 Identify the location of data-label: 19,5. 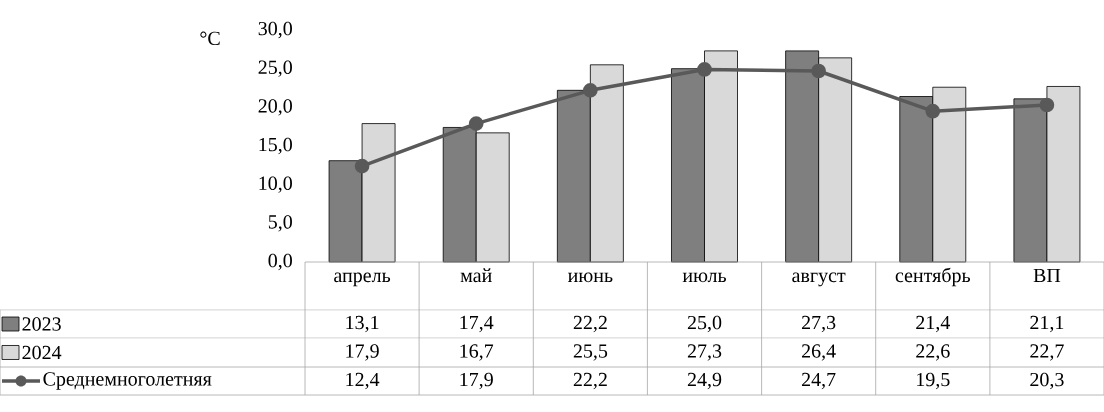
(933, 381).